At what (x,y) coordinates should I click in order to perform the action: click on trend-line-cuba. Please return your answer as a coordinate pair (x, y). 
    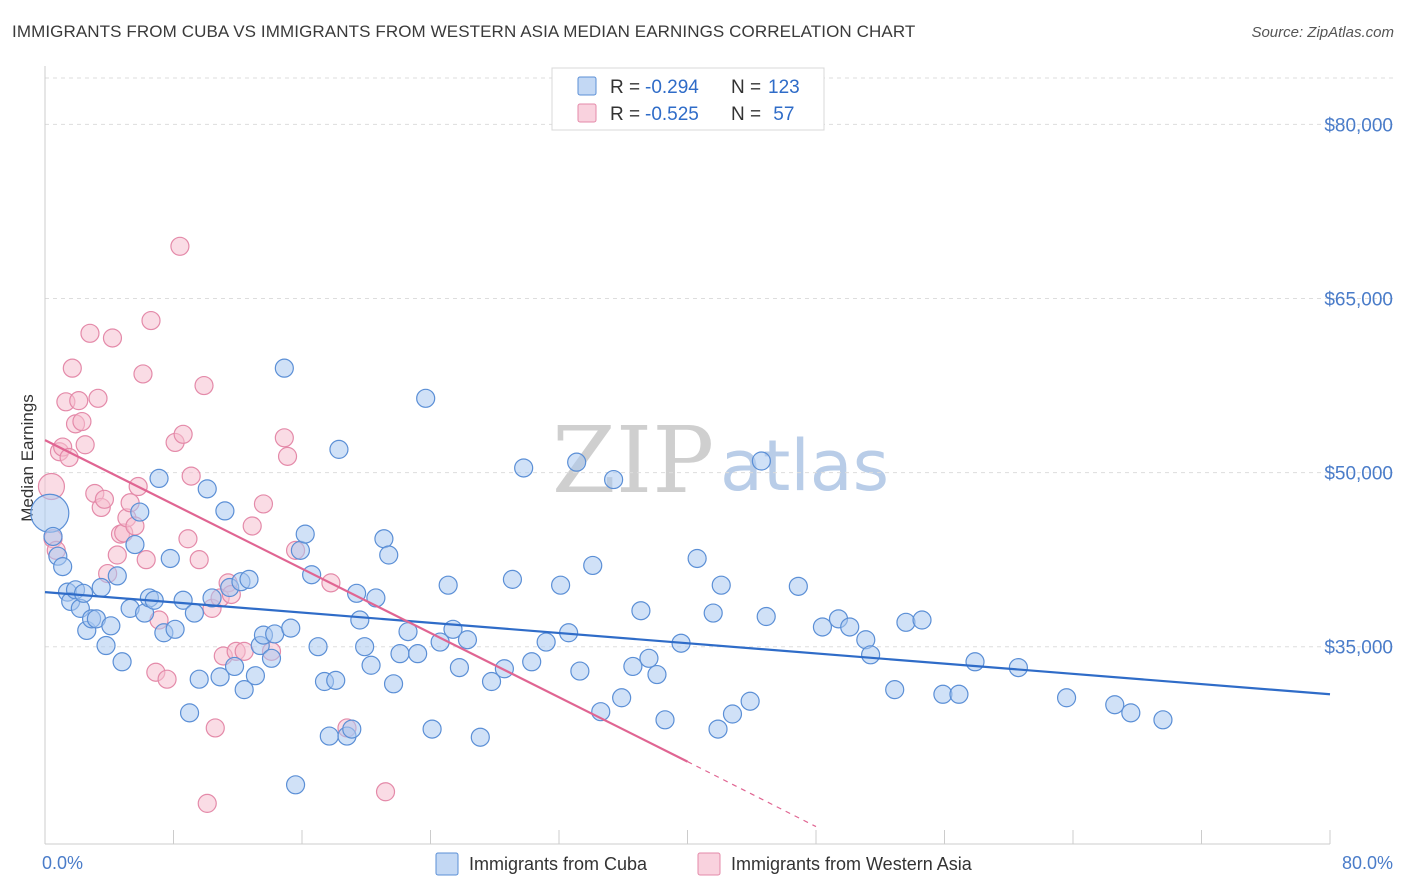
    Looking at the image, I should click on (687, 643).